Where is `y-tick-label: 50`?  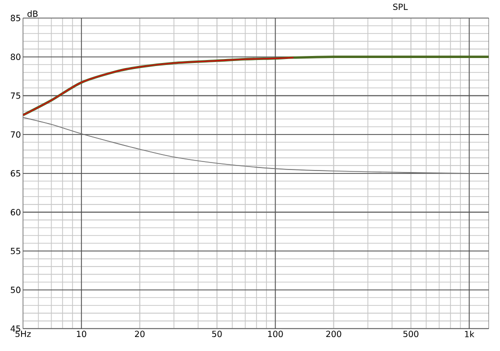 y-tick-label: 50 is located at coordinates (15, 290).